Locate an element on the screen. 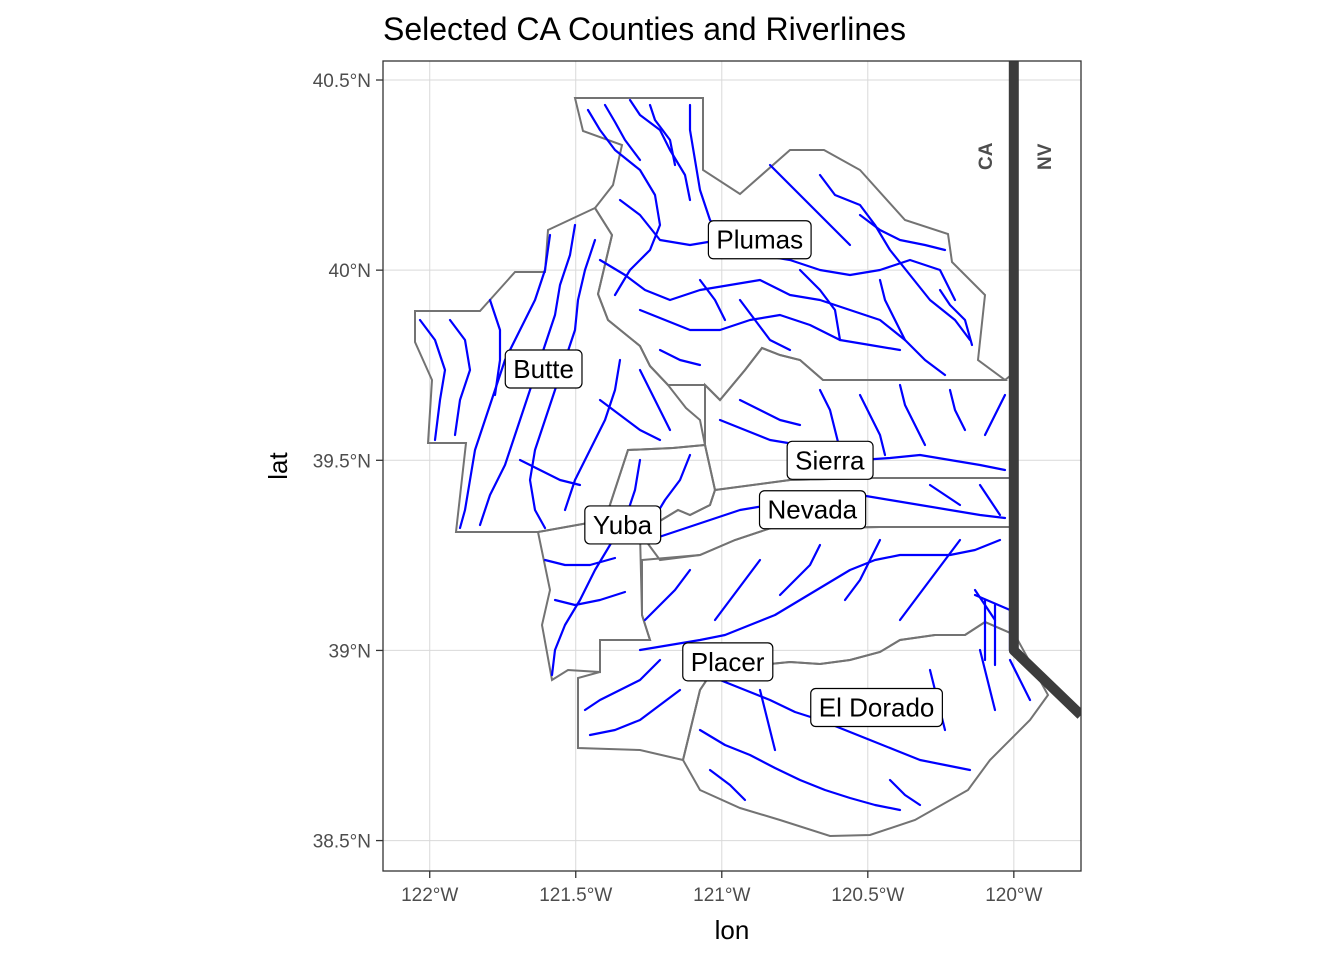 The height and width of the screenshot is (960, 1344). x-tick-label: 121.5°W is located at coordinates (575, 895).